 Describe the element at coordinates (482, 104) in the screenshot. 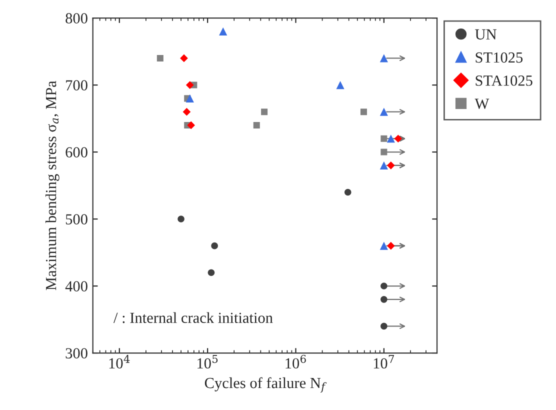

I see `legend-label: W` at that location.